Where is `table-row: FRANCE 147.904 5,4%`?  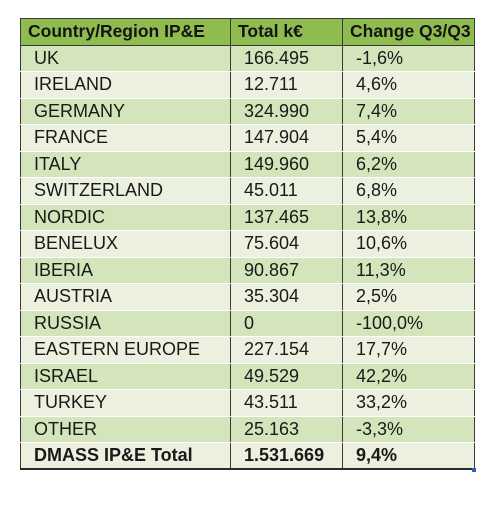 table-row: FRANCE 147.904 5,4% is located at coordinates (247, 138).